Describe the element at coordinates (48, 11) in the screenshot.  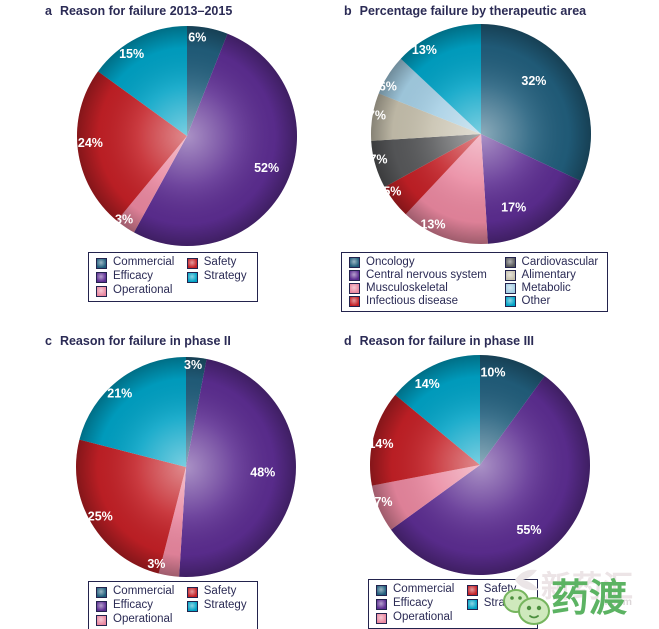
I see `panel-a-letter: a` at that location.